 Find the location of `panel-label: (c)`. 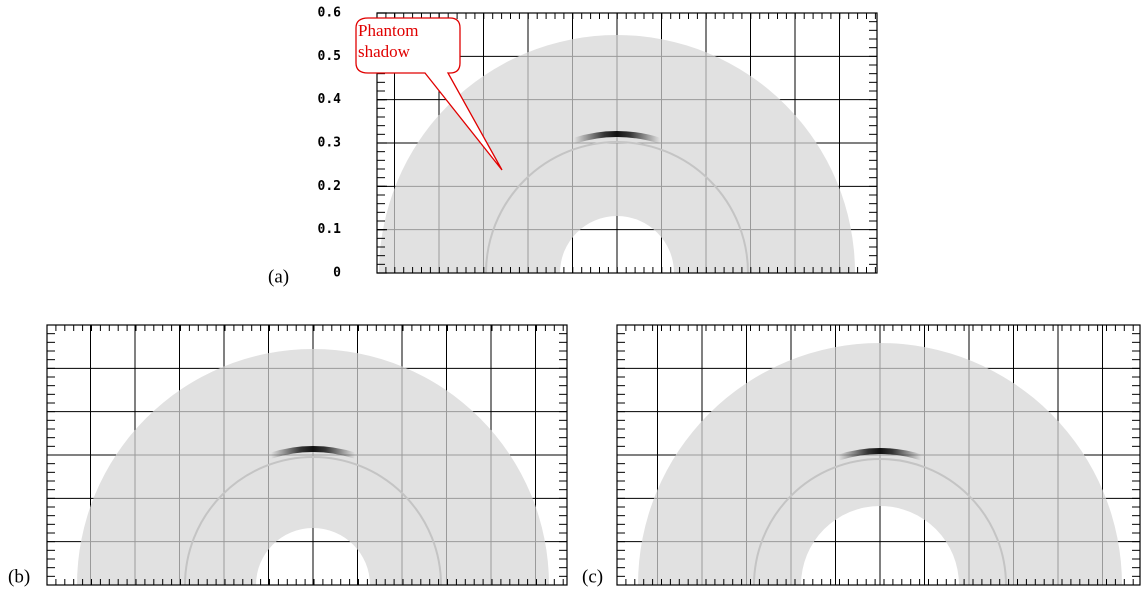

panel-label: (c) is located at coordinates (592, 576).